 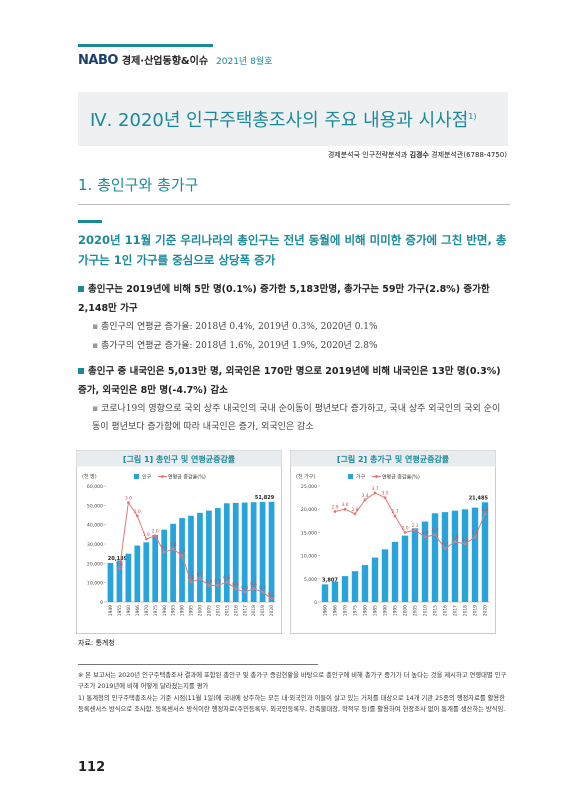 What do you see at coordinates (279, 120) in the screenshot?
I see `title-text: Ⅳ. 2020년 인구주택총조사의 주요 내용과 시사점` at bounding box center [279, 120].